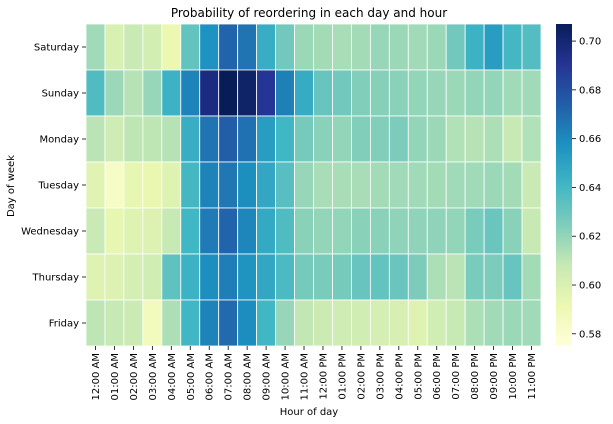 The width and height of the screenshot is (613, 424). What do you see at coordinates (50, 232) in the screenshot?
I see `y-tick-label: Wednesday` at bounding box center [50, 232].